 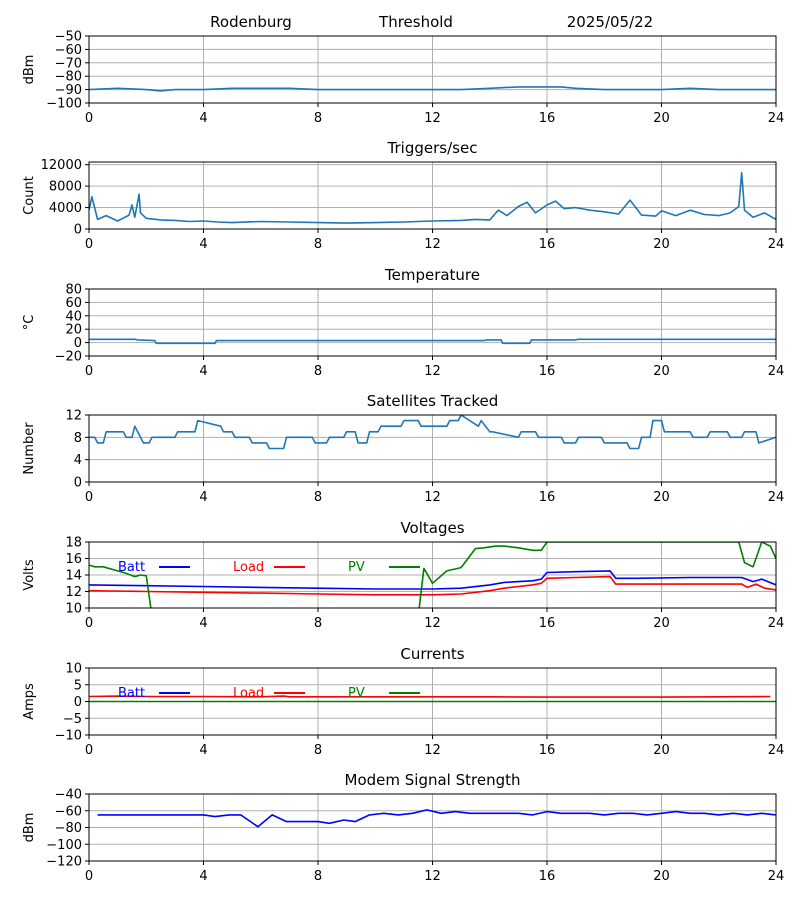 What do you see at coordinates (68, 795) in the screenshot?
I see `y-tick-label: −40` at bounding box center [68, 795].